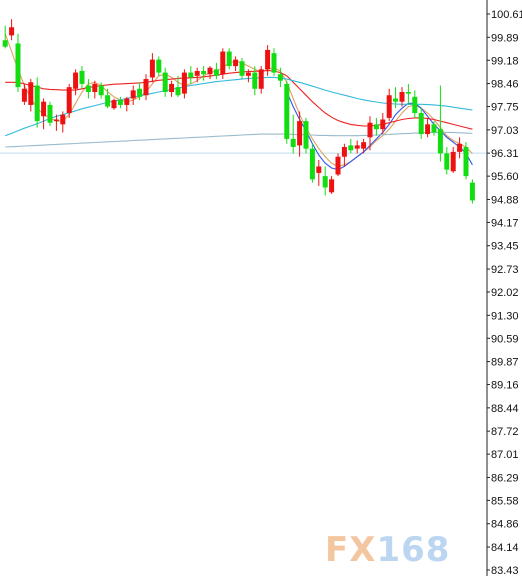 This screenshot has height=581, width=522. What do you see at coordinates (505, 154) in the screenshot?
I see `y-tick-label: 96.31` at bounding box center [505, 154].